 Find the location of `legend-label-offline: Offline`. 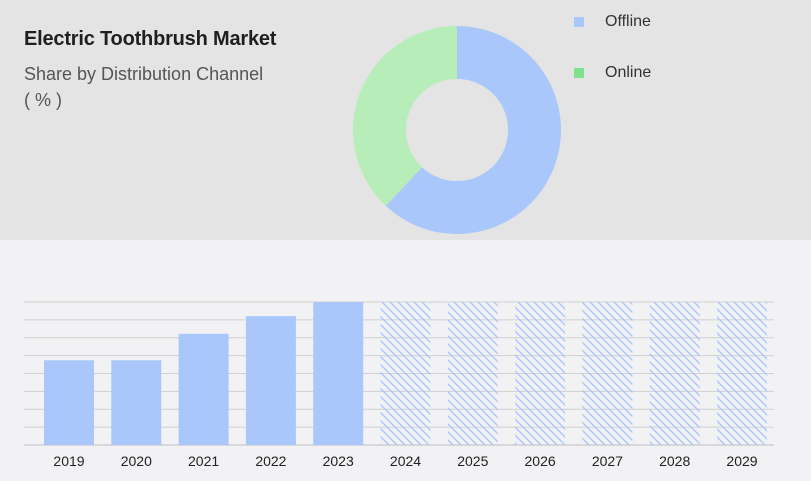

legend-label-offline: Offline is located at coordinates (628, 21).